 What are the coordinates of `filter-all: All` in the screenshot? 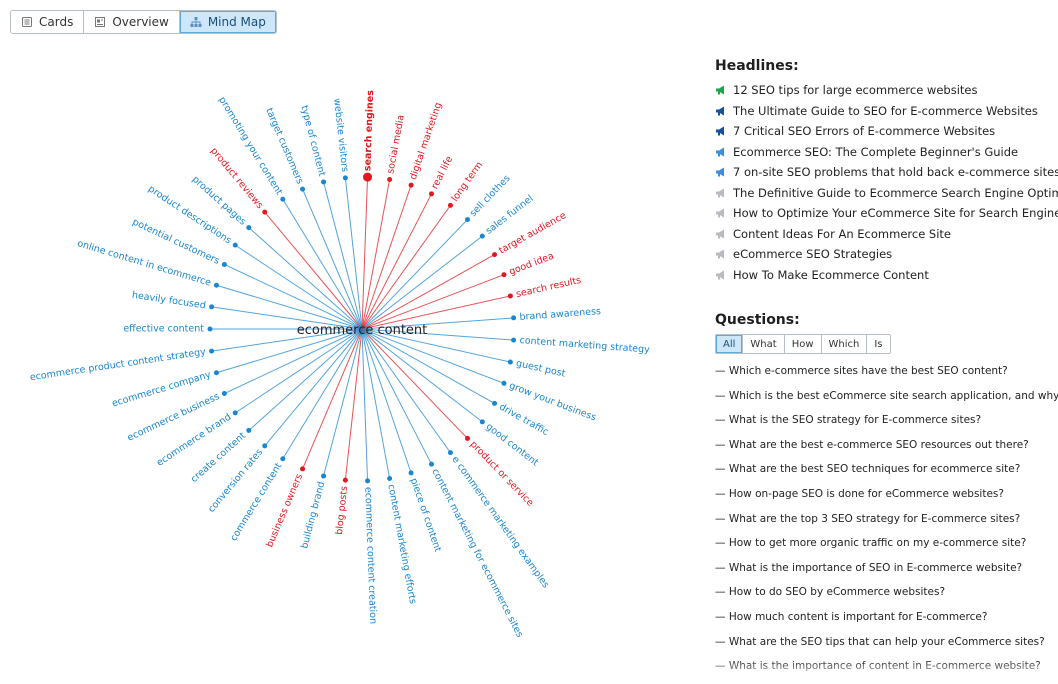 It's located at (730, 344).